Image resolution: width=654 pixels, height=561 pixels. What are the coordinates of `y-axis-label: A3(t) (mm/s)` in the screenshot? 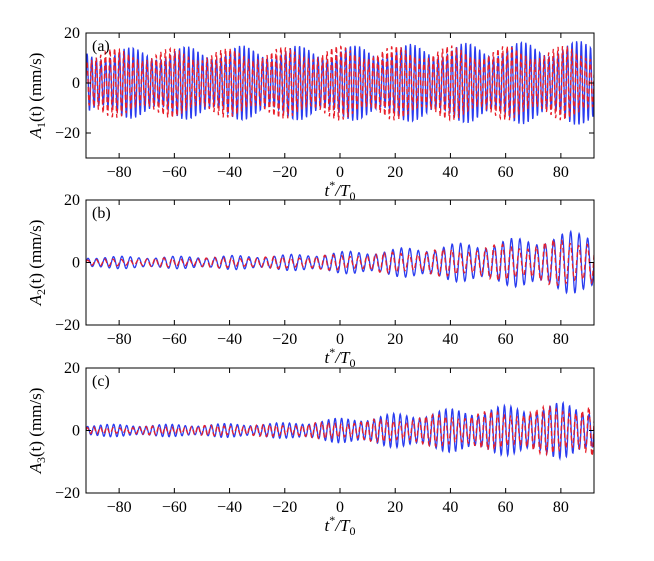 It's located at (37, 431).